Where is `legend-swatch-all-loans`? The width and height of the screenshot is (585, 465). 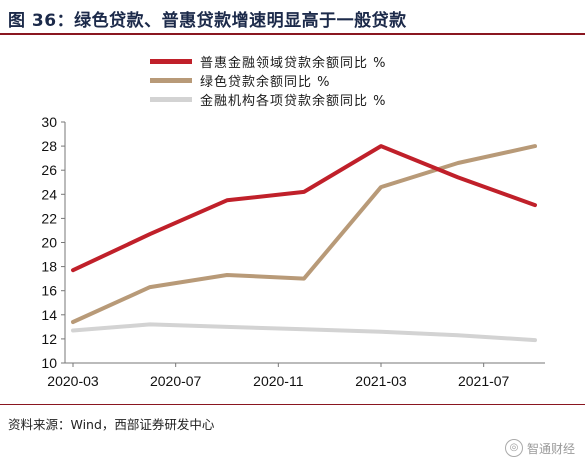 legend-swatch-all-loans is located at coordinates (171, 99).